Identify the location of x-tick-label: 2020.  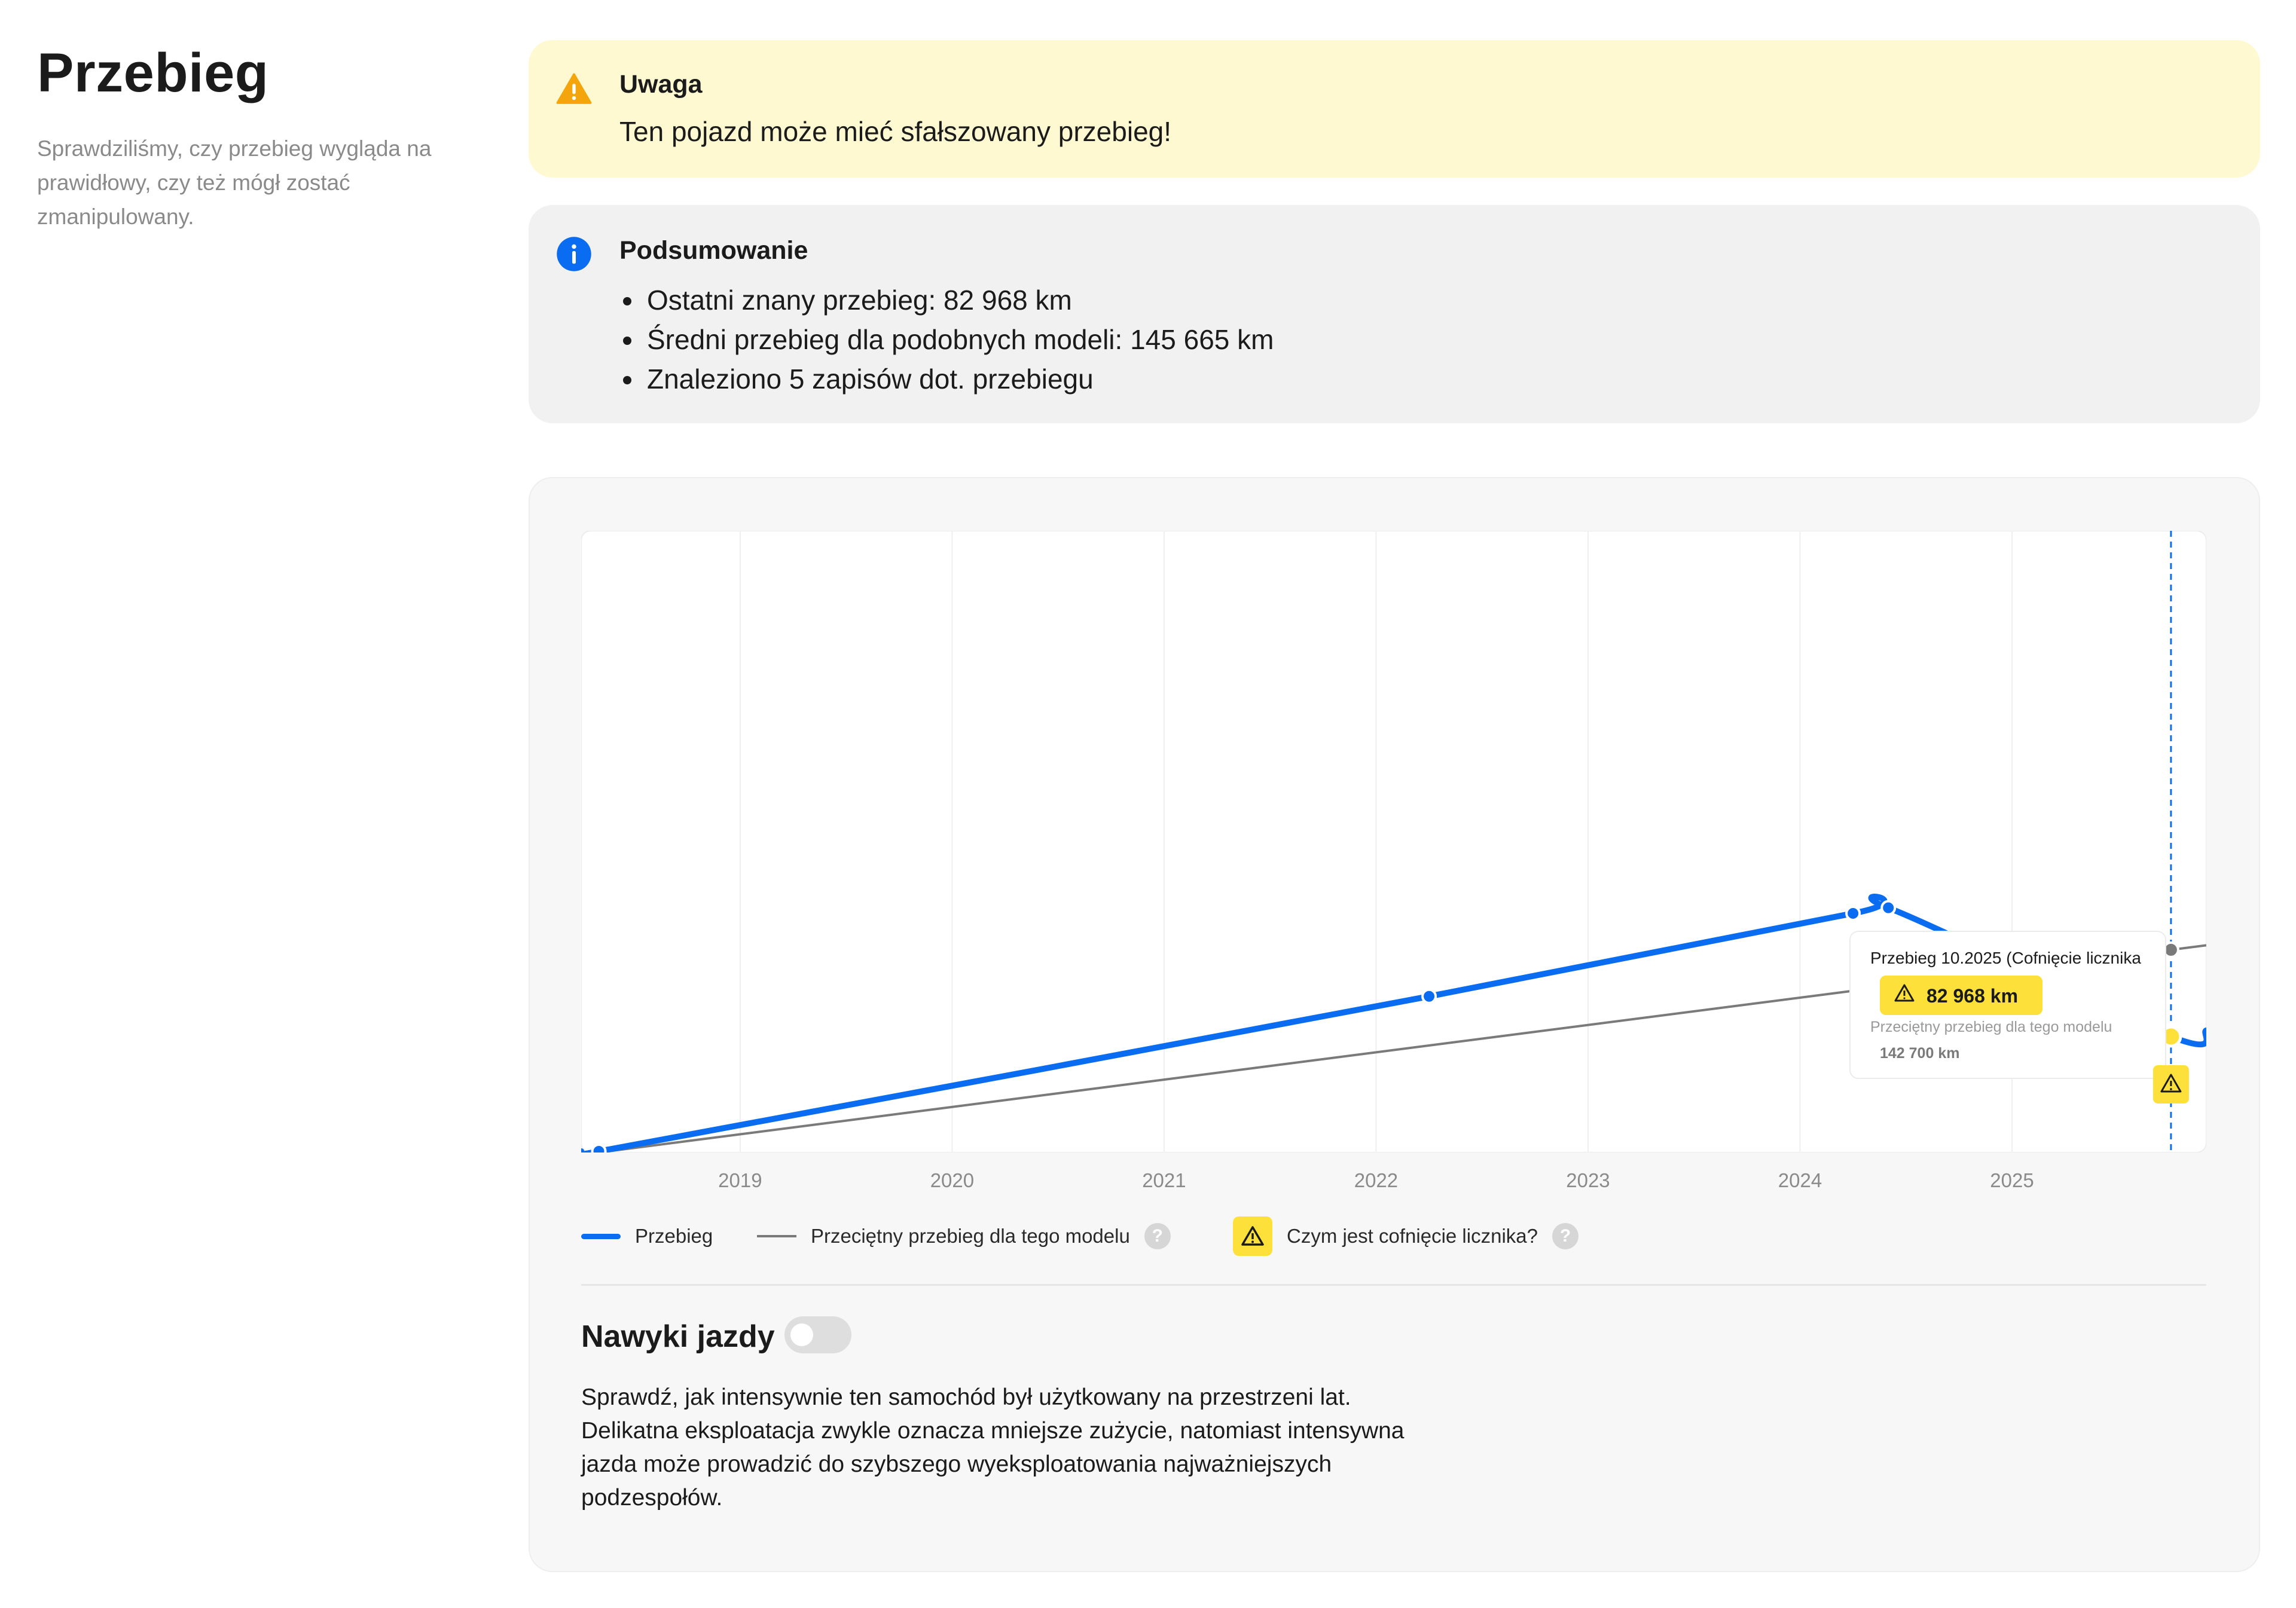
(952, 1180).